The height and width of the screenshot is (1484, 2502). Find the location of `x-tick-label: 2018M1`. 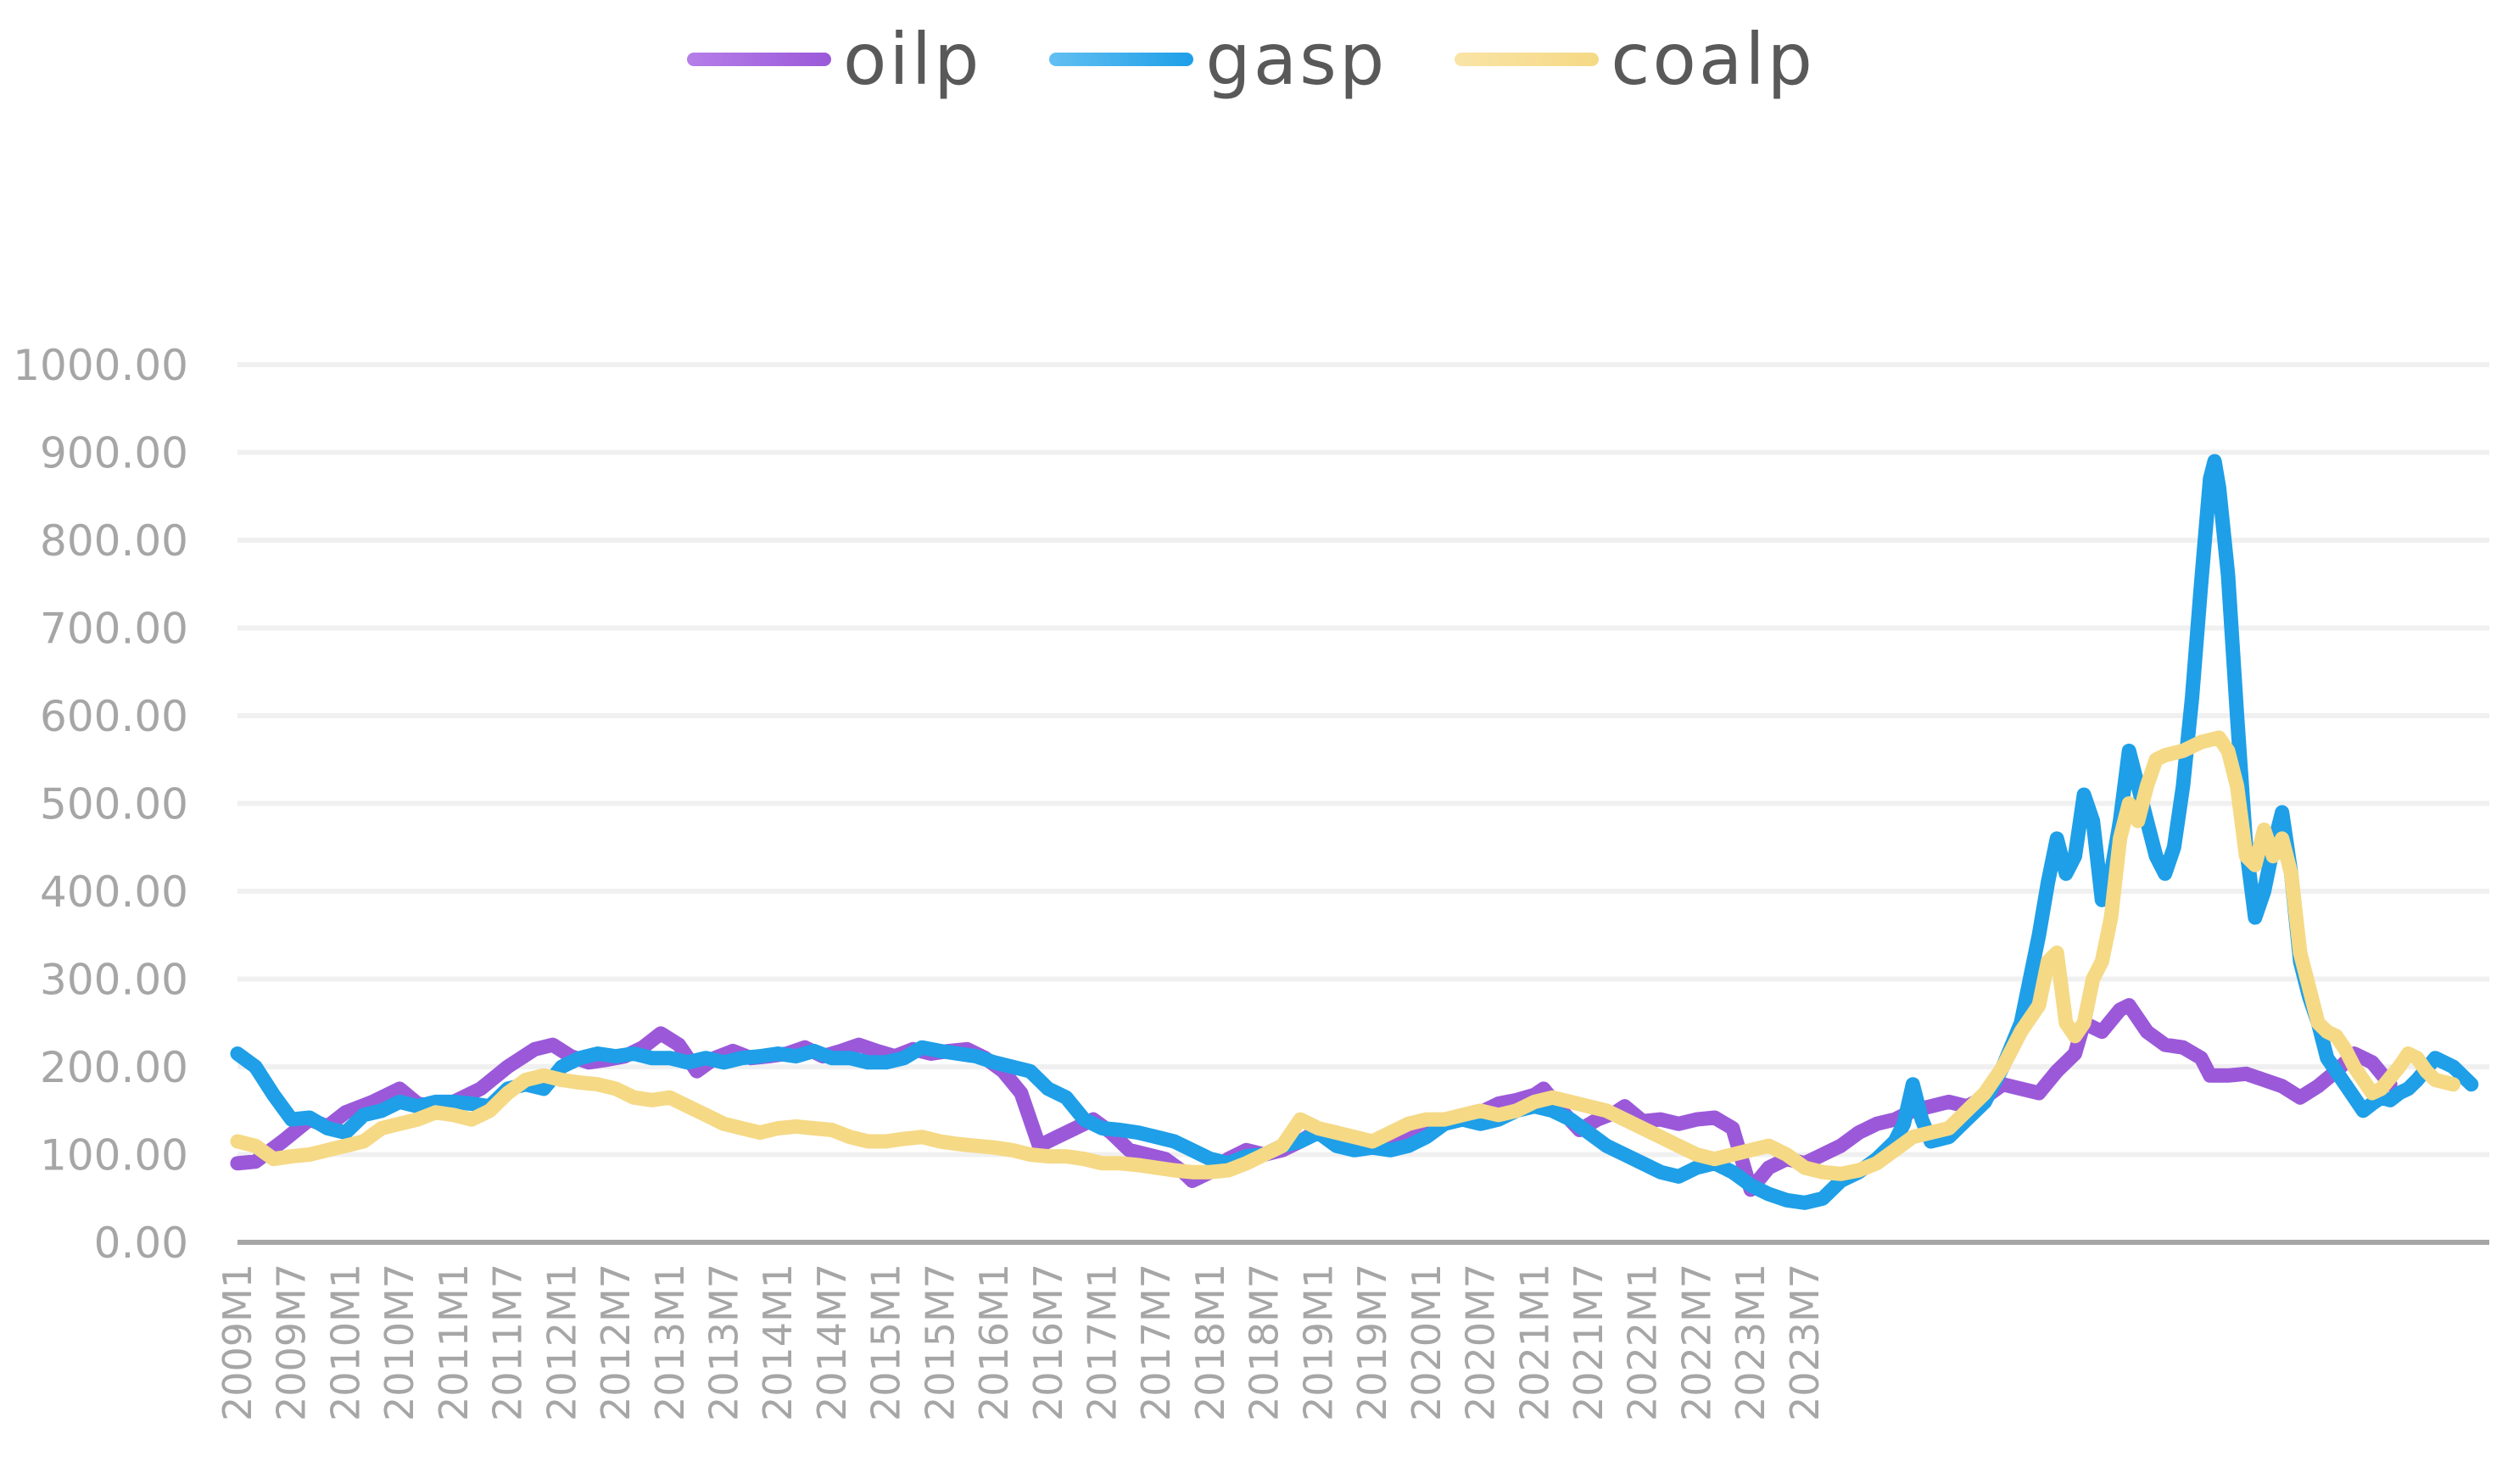

x-tick-label: 2018M1 is located at coordinates (1210, 1343).